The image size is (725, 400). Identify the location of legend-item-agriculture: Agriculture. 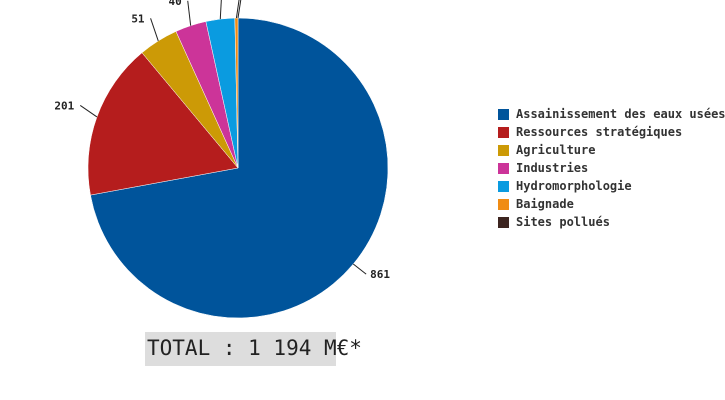
(611, 150).